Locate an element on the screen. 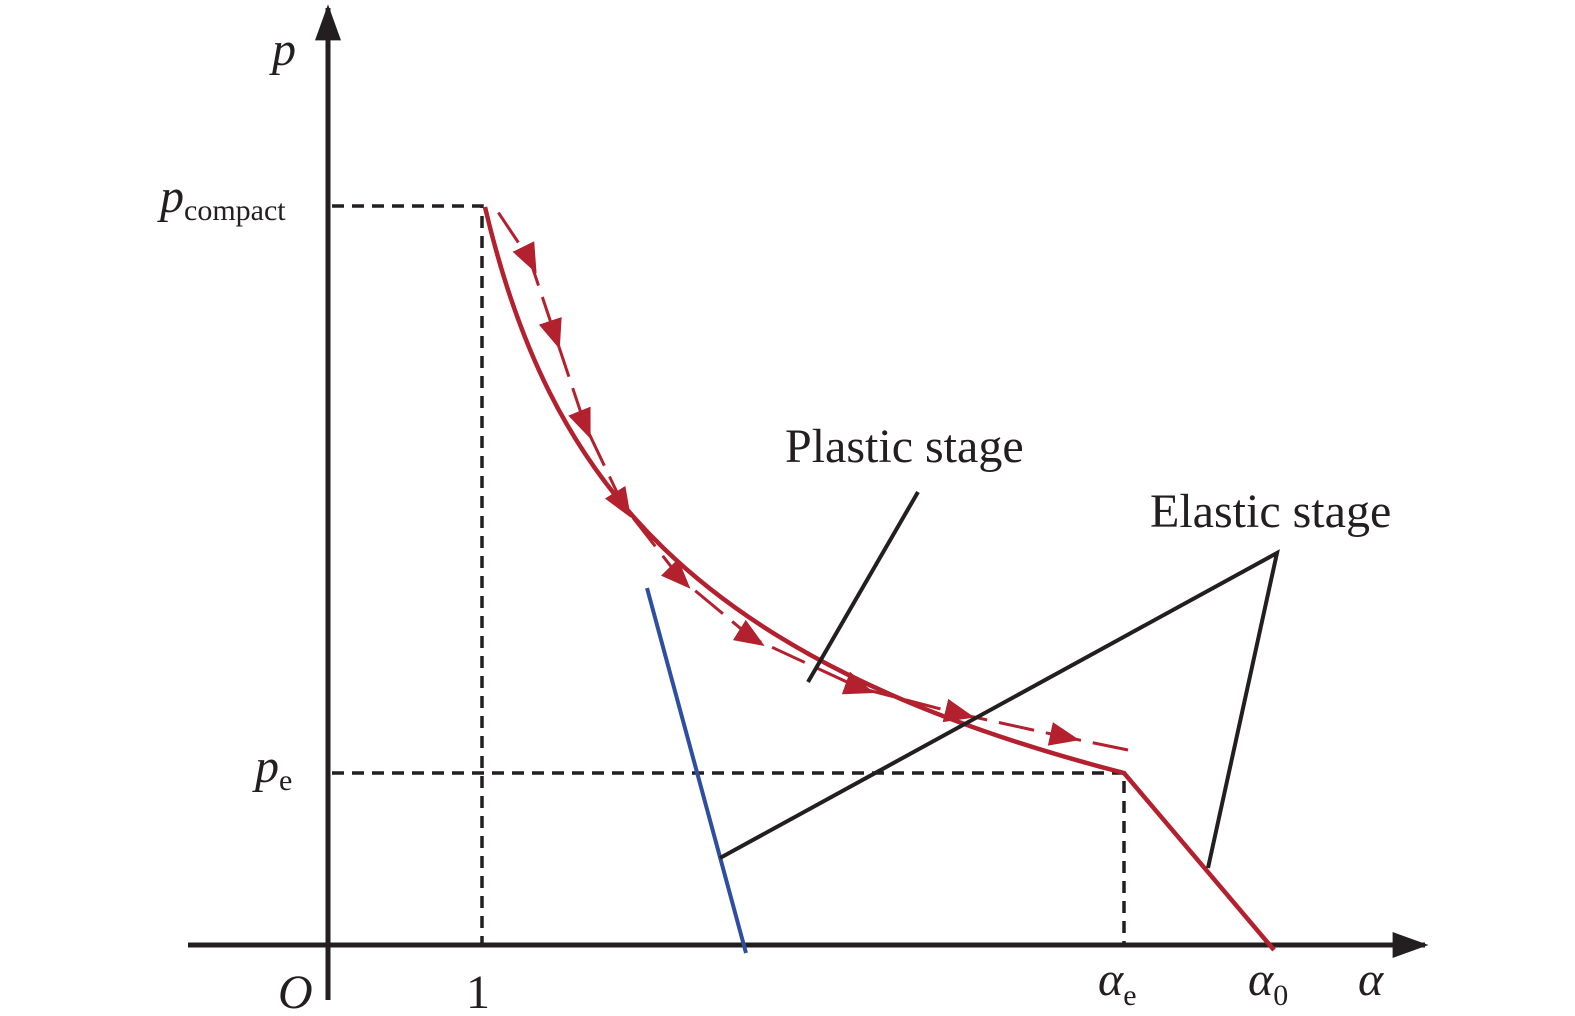 The width and height of the screenshot is (1575, 1016). x-tick-label: αe is located at coordinates (1117, 982).